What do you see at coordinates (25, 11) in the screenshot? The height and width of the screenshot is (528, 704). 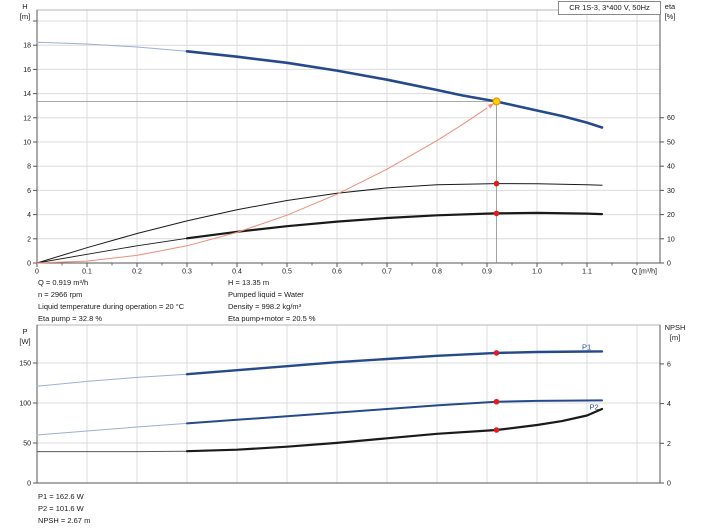 I see `h-axis-unit-label: H [m]` at bounding box center [25, 11].